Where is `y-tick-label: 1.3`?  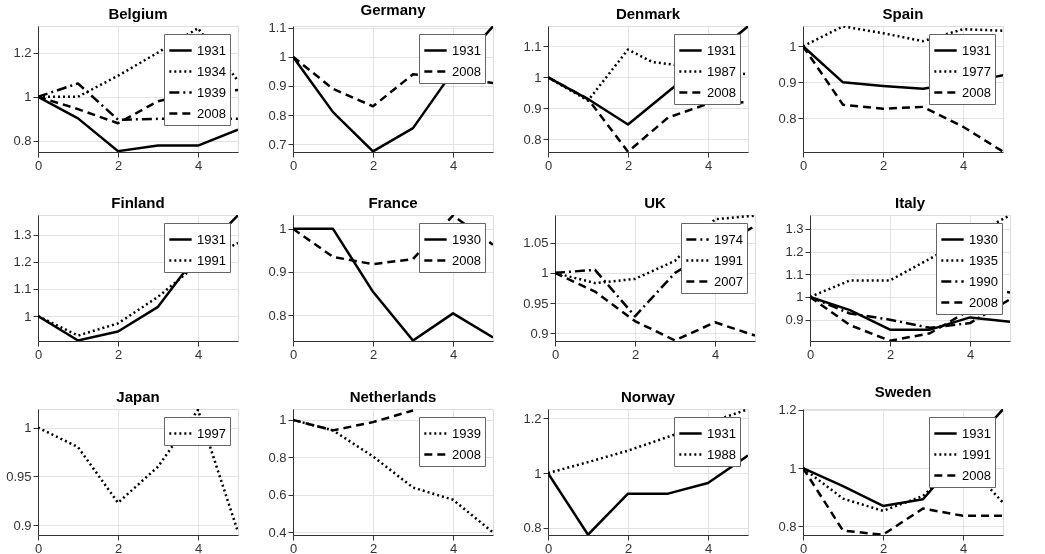 y-tick-label: 1.3 is located at coordinates (22, 235).